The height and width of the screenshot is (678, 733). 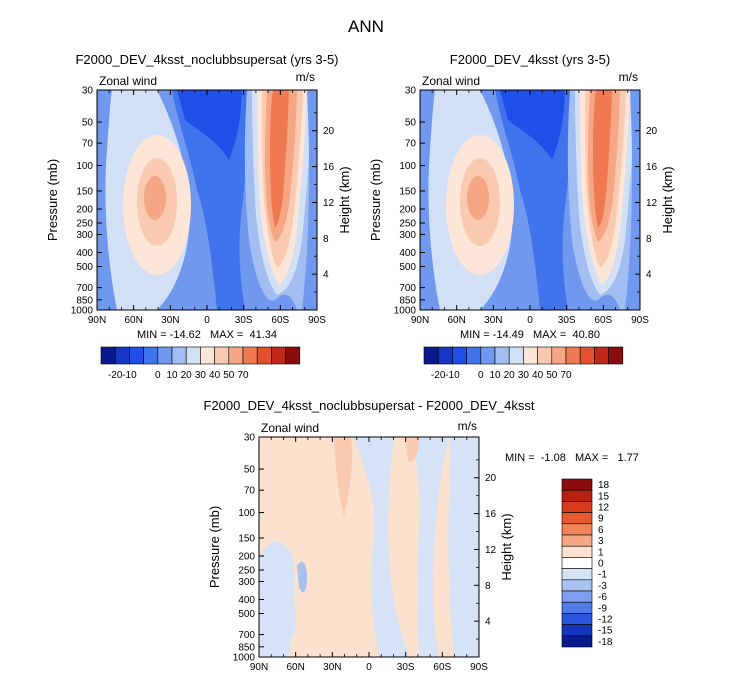 I want to click on colorbar-top-left: -20 -10 0 10 20 30 40 50 70, so click(x=200, y=363).